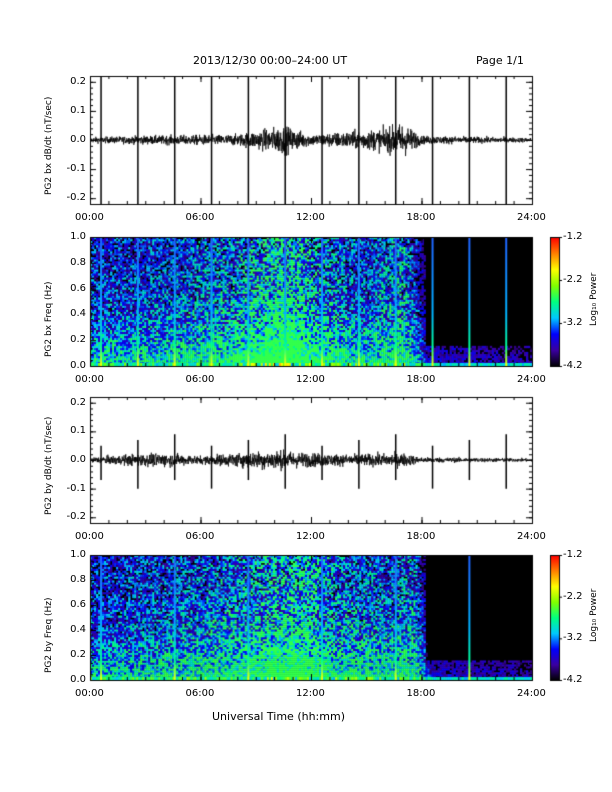 The height and width of the screenshot is (792, 612). Describe the element at coordinates (49, 318) in the screenshot. I see `y-axis-label: PG2 bx Freq (Hz)` at that location.